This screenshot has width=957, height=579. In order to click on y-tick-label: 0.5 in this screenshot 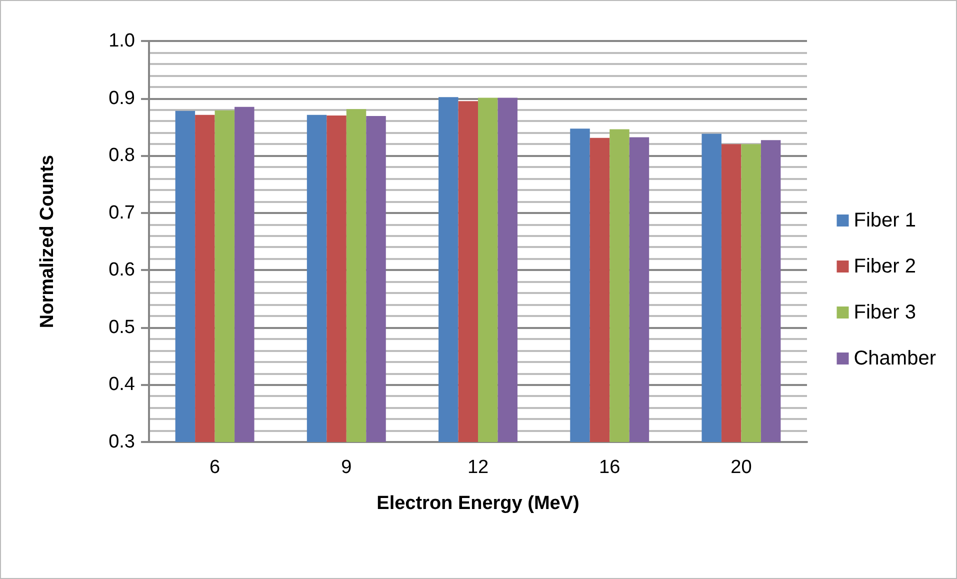, I will do `click(121, 327)`.